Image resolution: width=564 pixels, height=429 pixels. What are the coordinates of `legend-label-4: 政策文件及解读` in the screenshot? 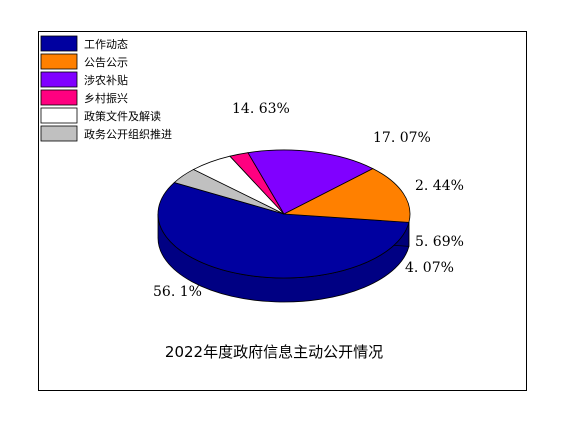 It's located at (122, 116).